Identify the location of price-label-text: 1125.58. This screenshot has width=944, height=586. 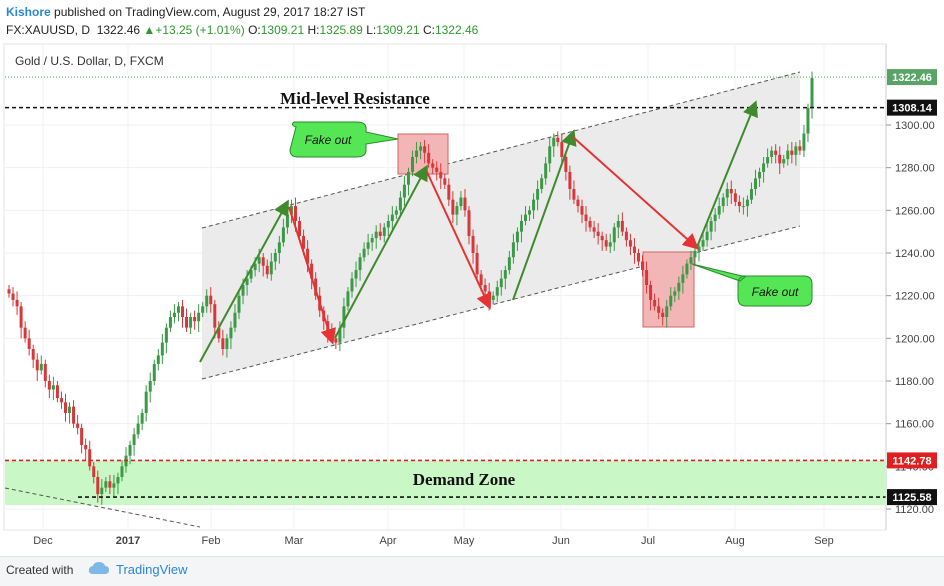
(911, 498).